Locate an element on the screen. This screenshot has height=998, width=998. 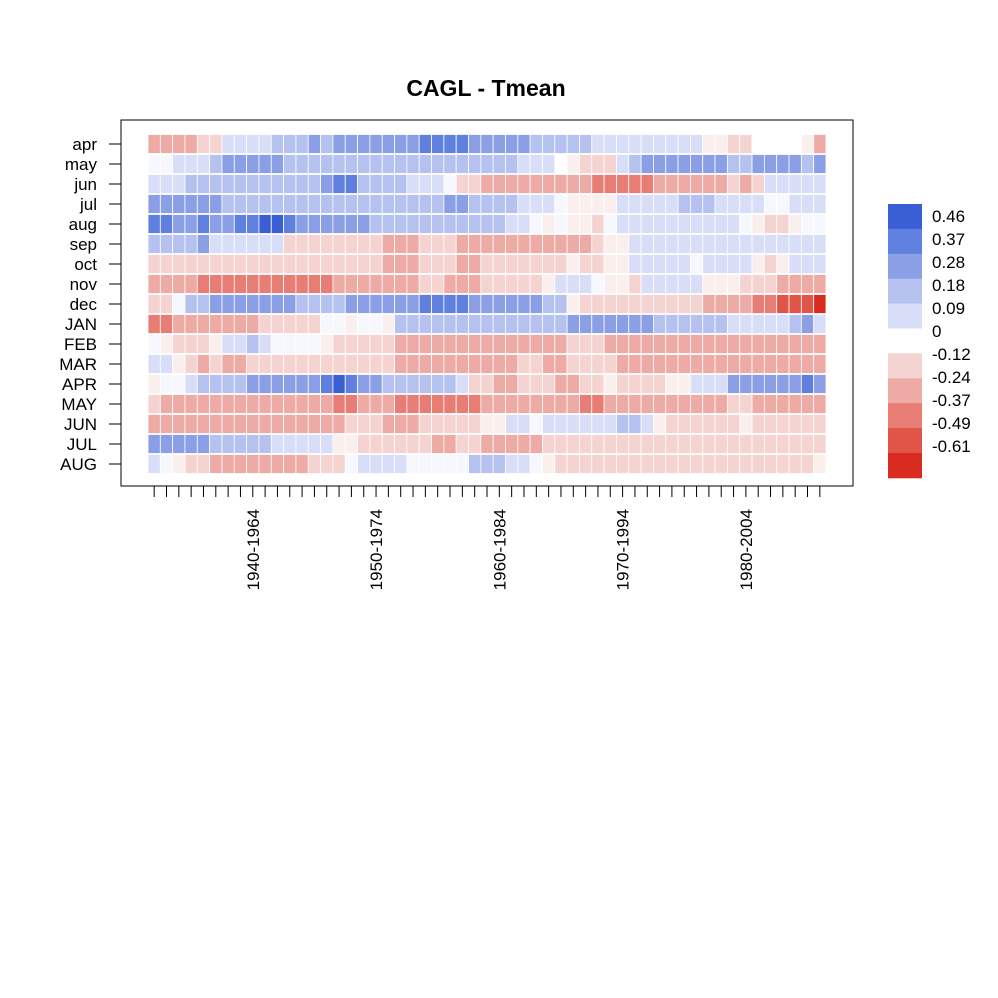
legend-label-5: 0.09 is located at coordinates (948, 308).